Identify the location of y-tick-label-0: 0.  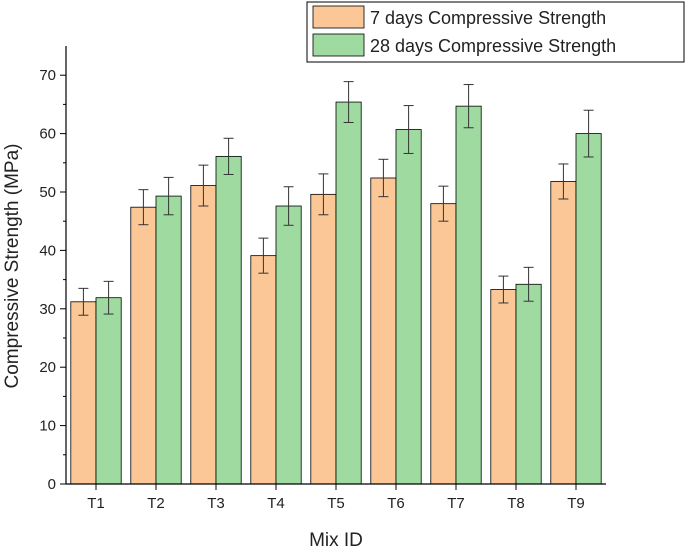
(52, 484).